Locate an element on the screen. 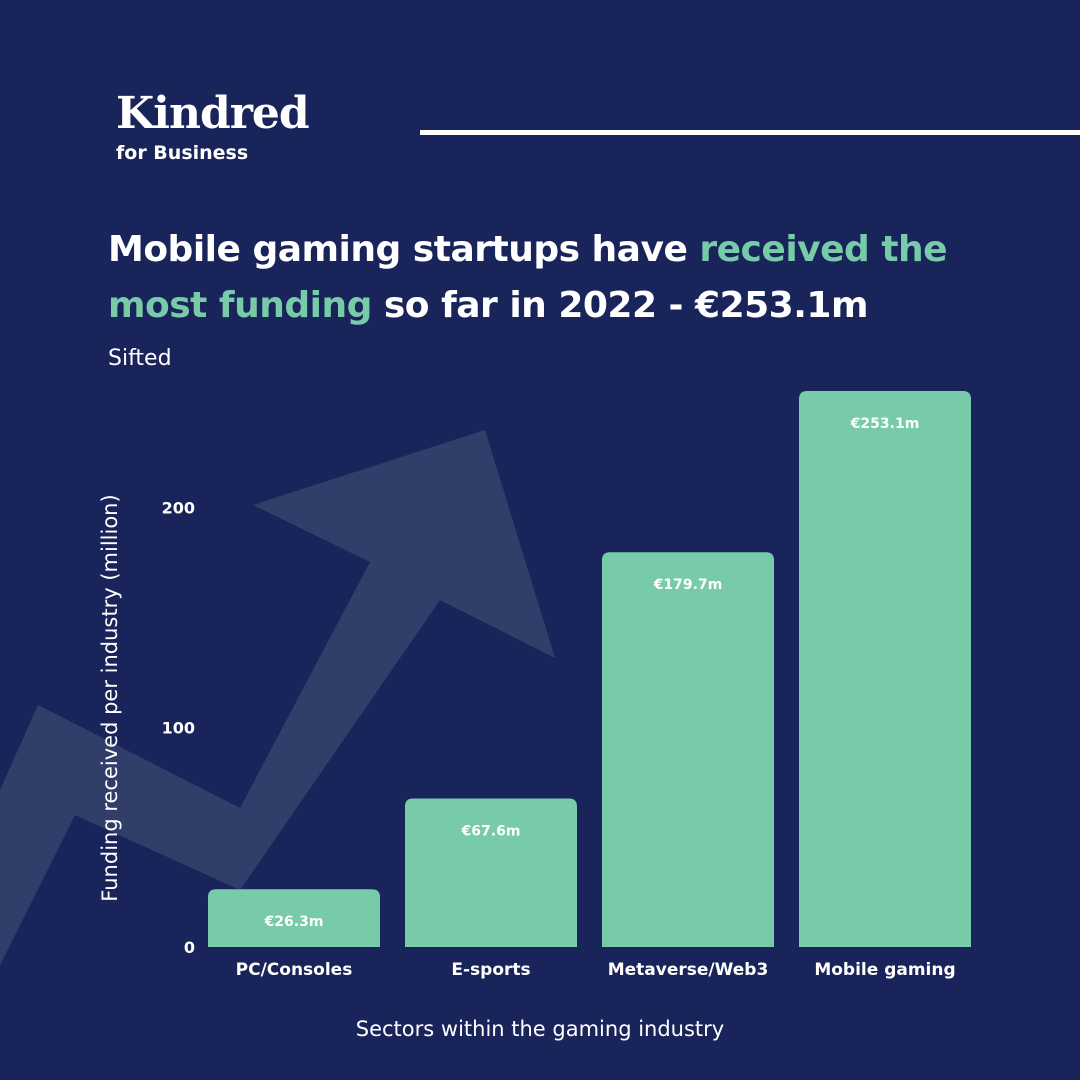 The height and width of the screenshot is (1080, 1080). title-highlight-1: received the is located at coordinates (823, 249).